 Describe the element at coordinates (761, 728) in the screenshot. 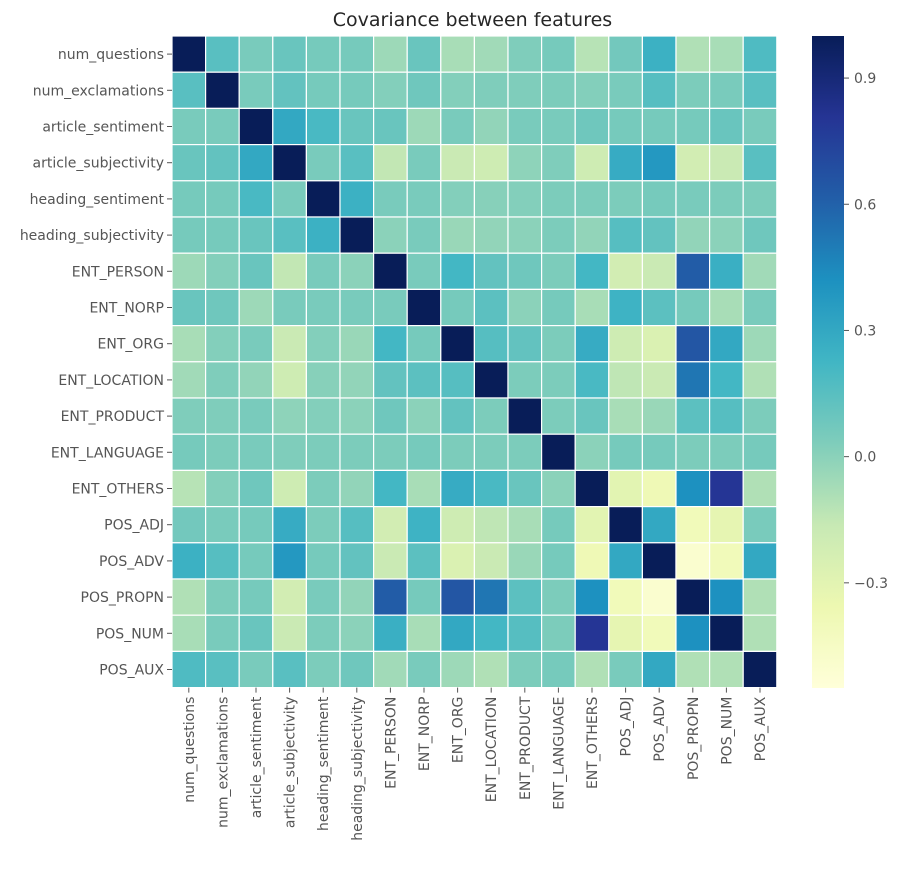

I see `x-tick-label: POS_AUX` at that location.